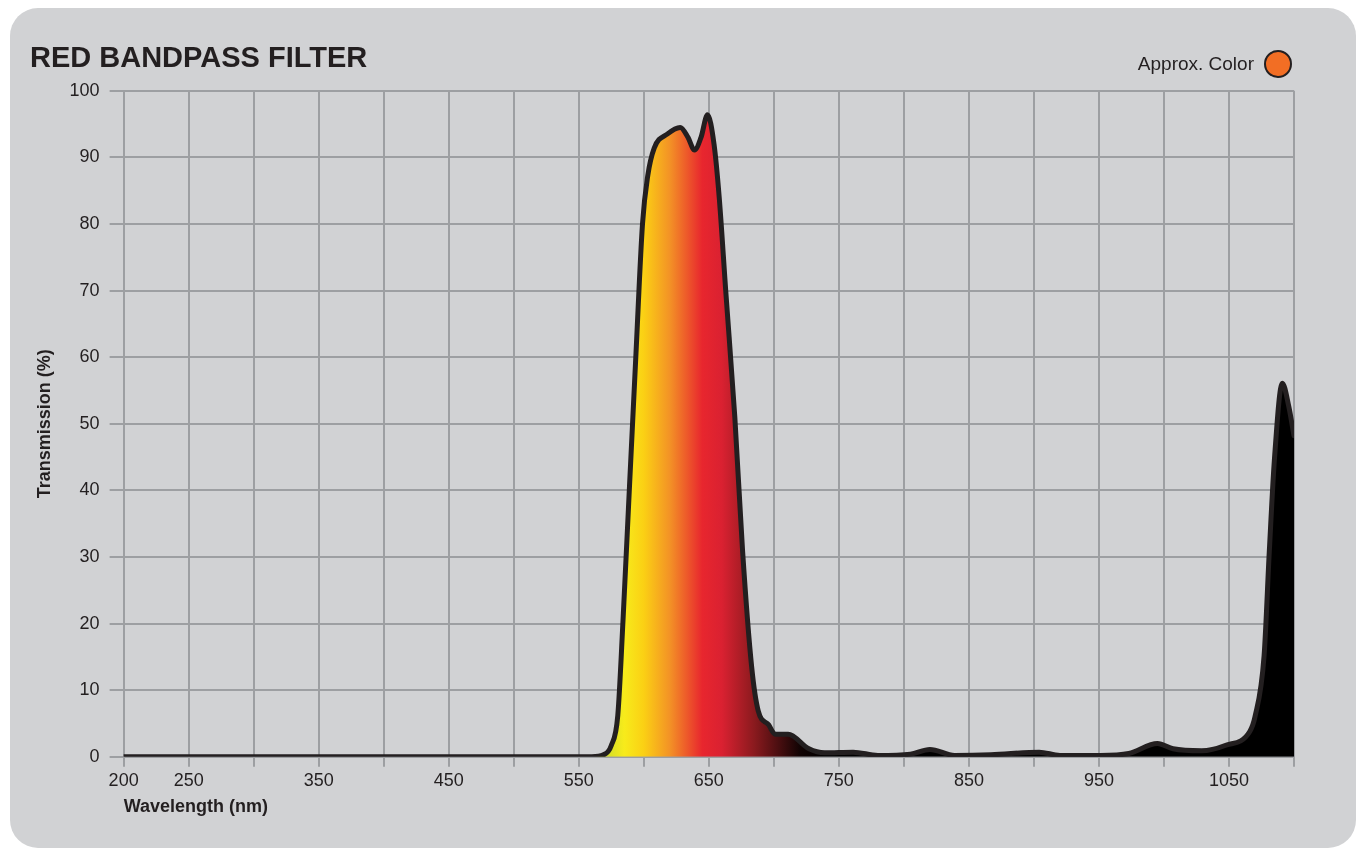 This screenshot has width=1362, height=852. I want to click on y-tick-label: 0, so click(94, 755).